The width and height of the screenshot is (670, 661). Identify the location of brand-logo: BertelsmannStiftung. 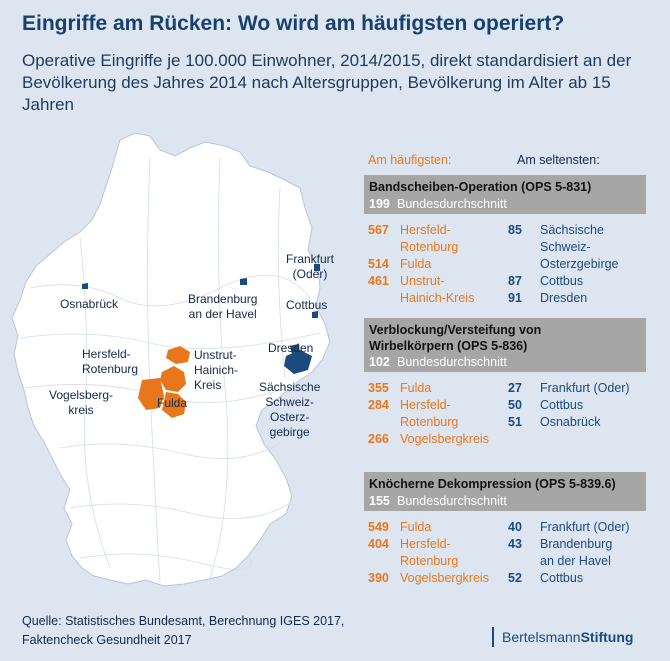
(562, 637).